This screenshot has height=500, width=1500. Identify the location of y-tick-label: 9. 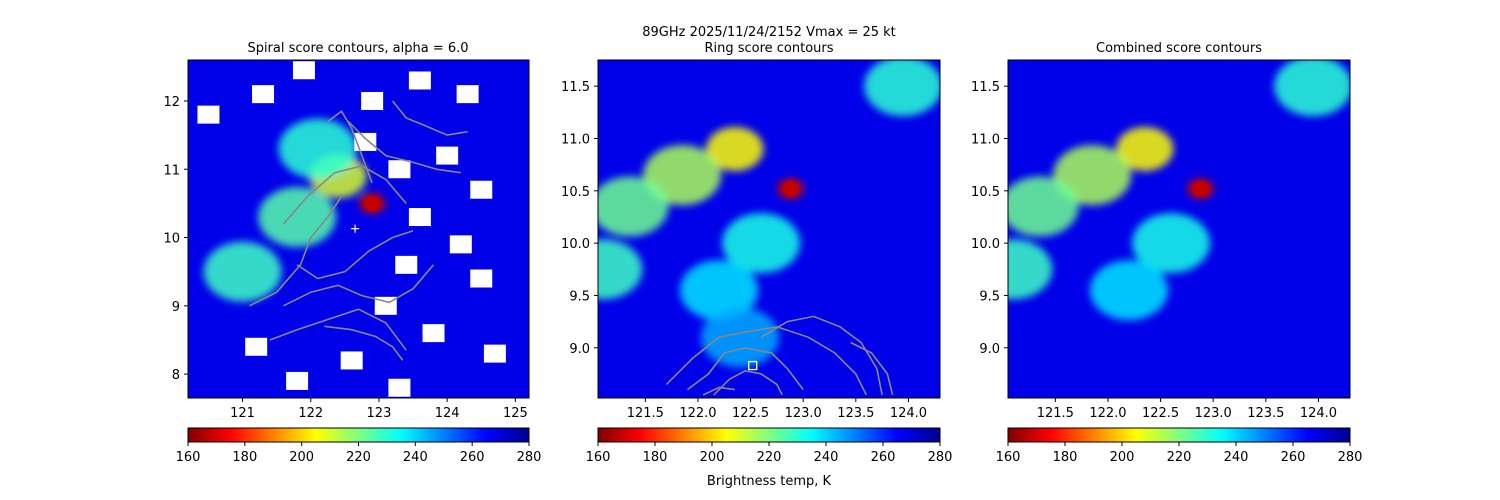
(176, 307).